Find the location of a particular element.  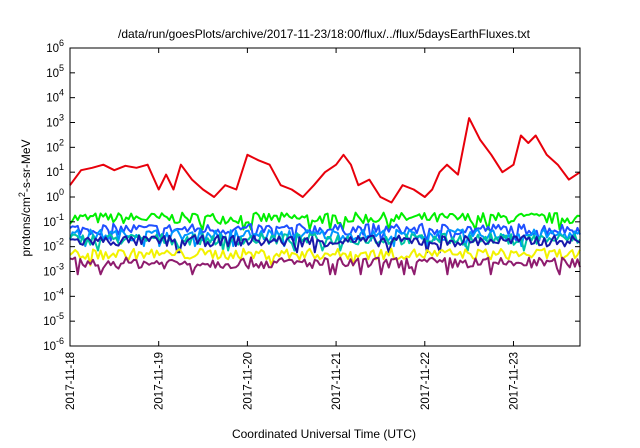

y-axis-label: protons/cm2-s-sr-MeV is located at coordinates (25, 197).